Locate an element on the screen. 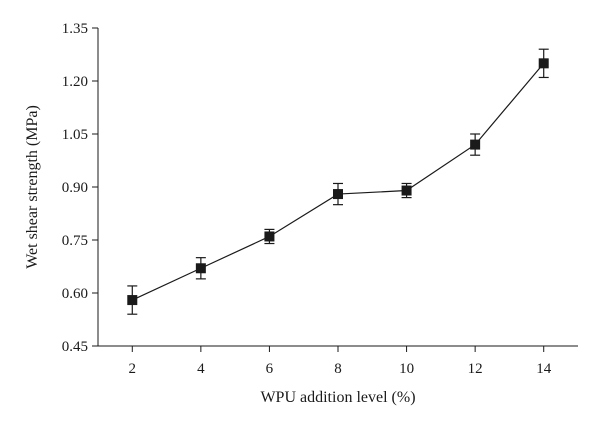 The image size is (600, 426). y-tick-label: 0.75 is located at coordinates (75, 241).